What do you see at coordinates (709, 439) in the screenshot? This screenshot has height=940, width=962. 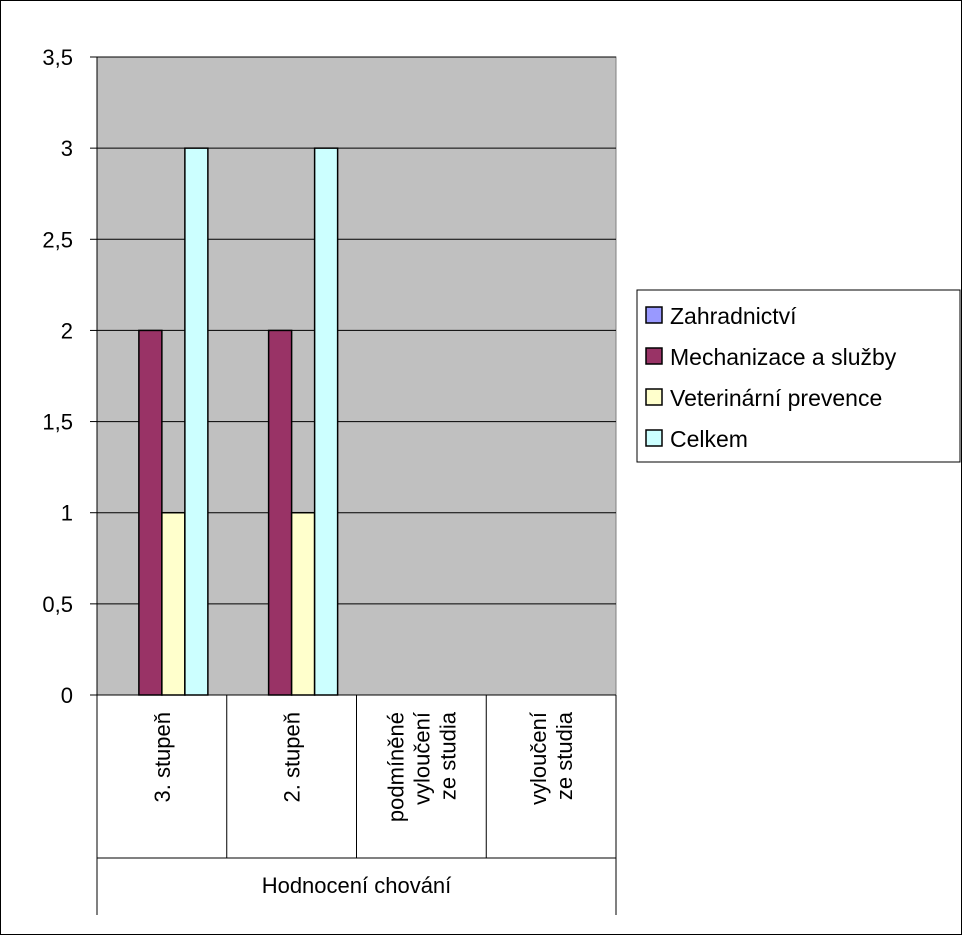 I see `legend-label: Celkem` at bounding box center [709, 439].